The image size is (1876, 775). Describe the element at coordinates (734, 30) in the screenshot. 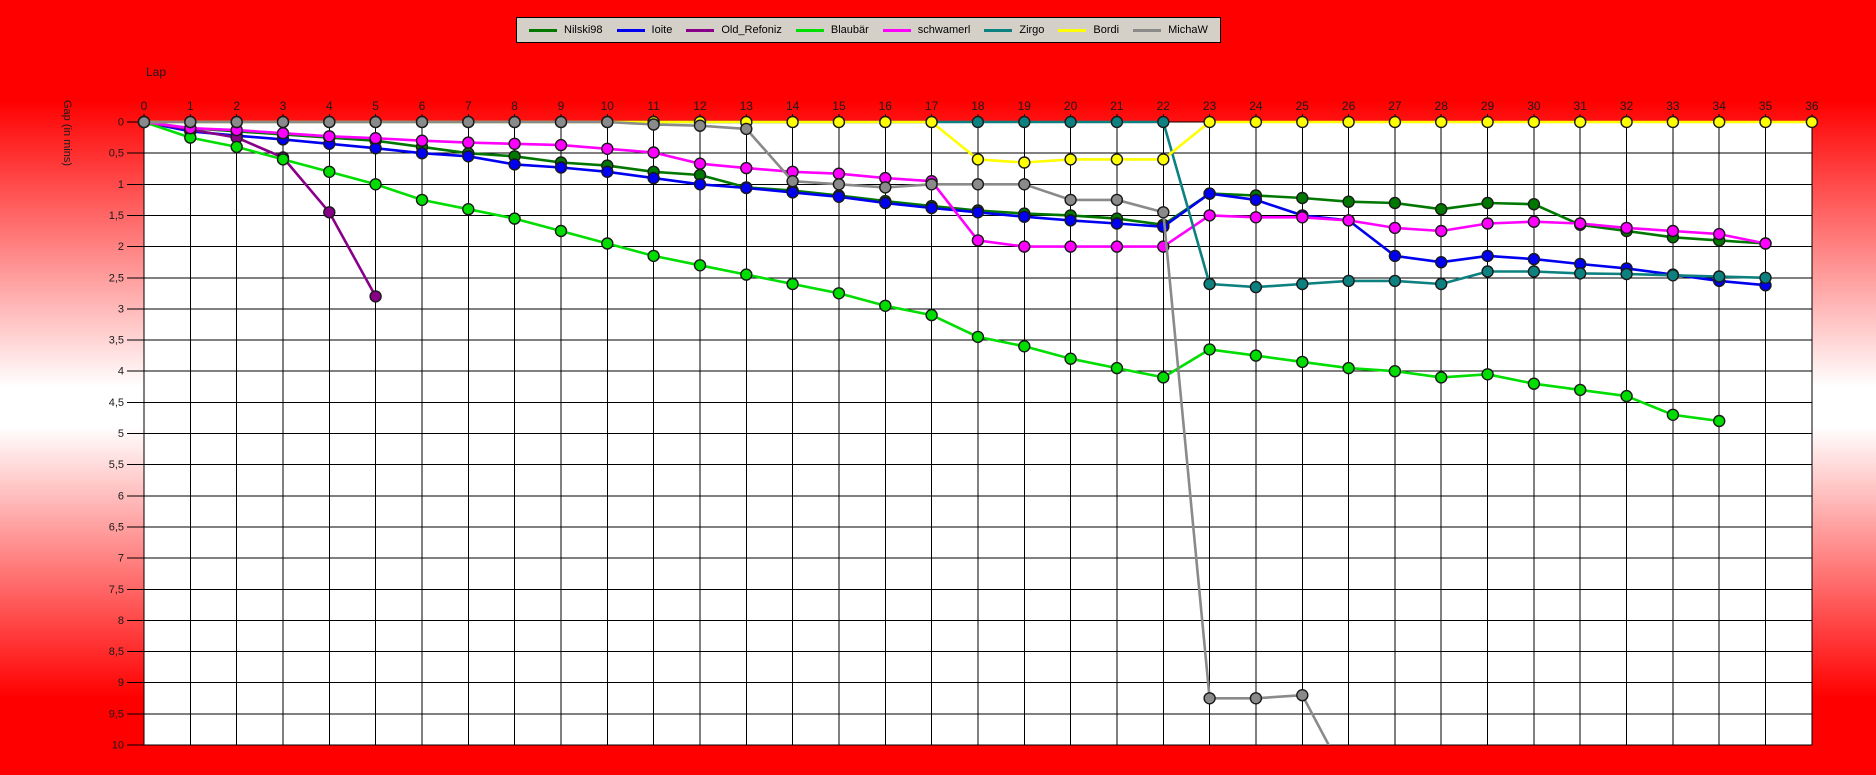

I see `legend-item-old_refoniz: Old_Refoniz` at that location.